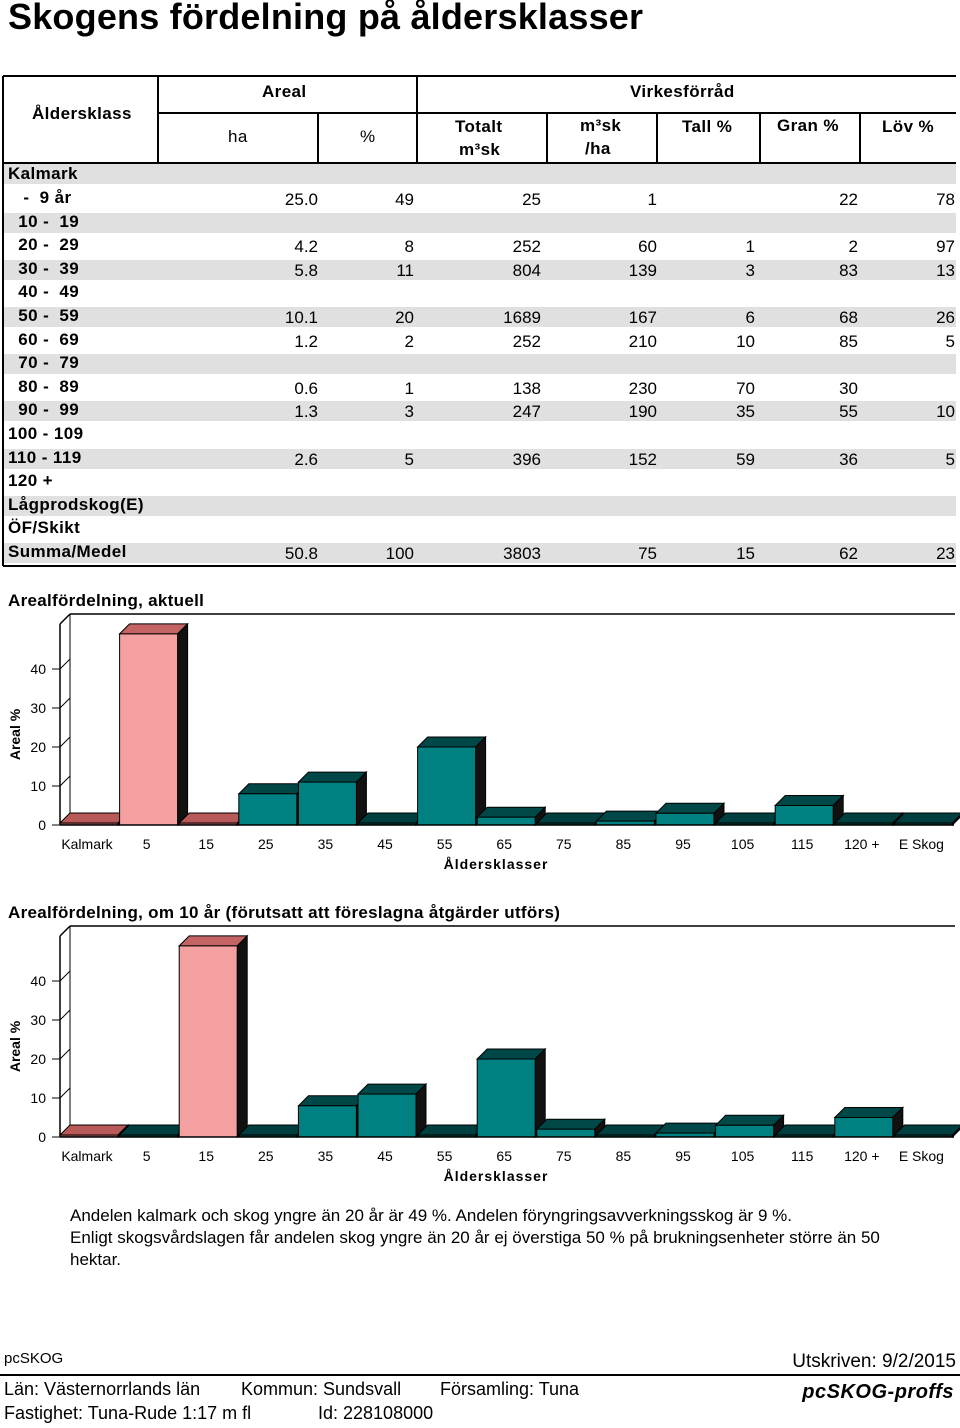 The width and height of the screenshot is (960, 1428). Describe the element at coordinates (945, 553) in the screenshot. I see `table-cell-lov: 23` at that location.